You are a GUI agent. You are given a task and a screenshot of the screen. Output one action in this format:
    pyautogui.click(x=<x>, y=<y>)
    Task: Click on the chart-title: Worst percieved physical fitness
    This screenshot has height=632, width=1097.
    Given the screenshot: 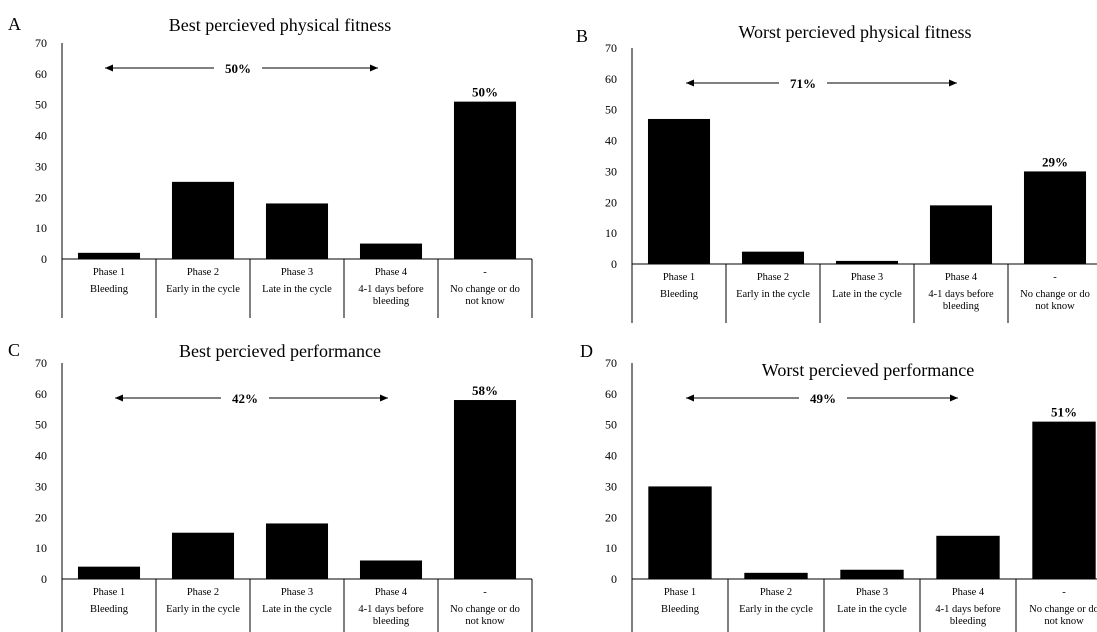 What is the action you would take?
    pyautogui.click(x=855, y=32)
    